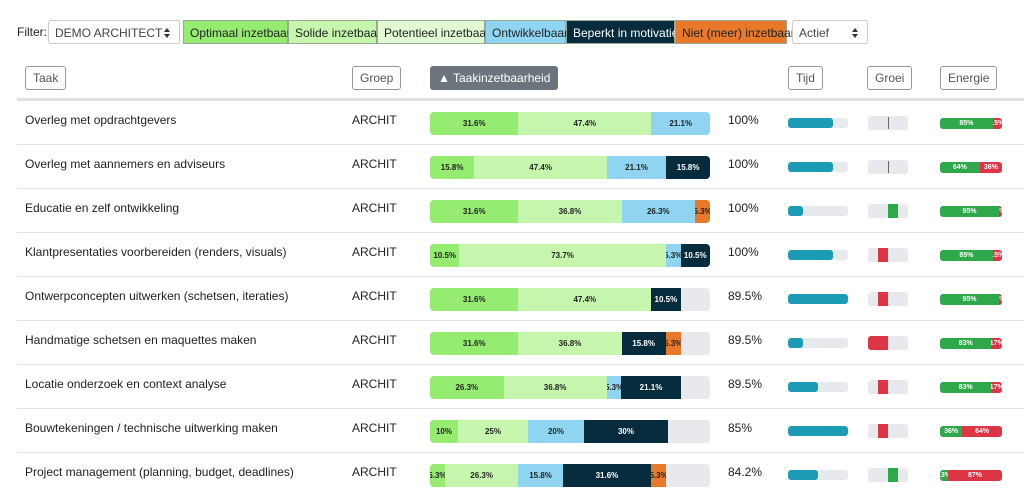  I want to click on sort-time: Tijd, so click(805, 78).